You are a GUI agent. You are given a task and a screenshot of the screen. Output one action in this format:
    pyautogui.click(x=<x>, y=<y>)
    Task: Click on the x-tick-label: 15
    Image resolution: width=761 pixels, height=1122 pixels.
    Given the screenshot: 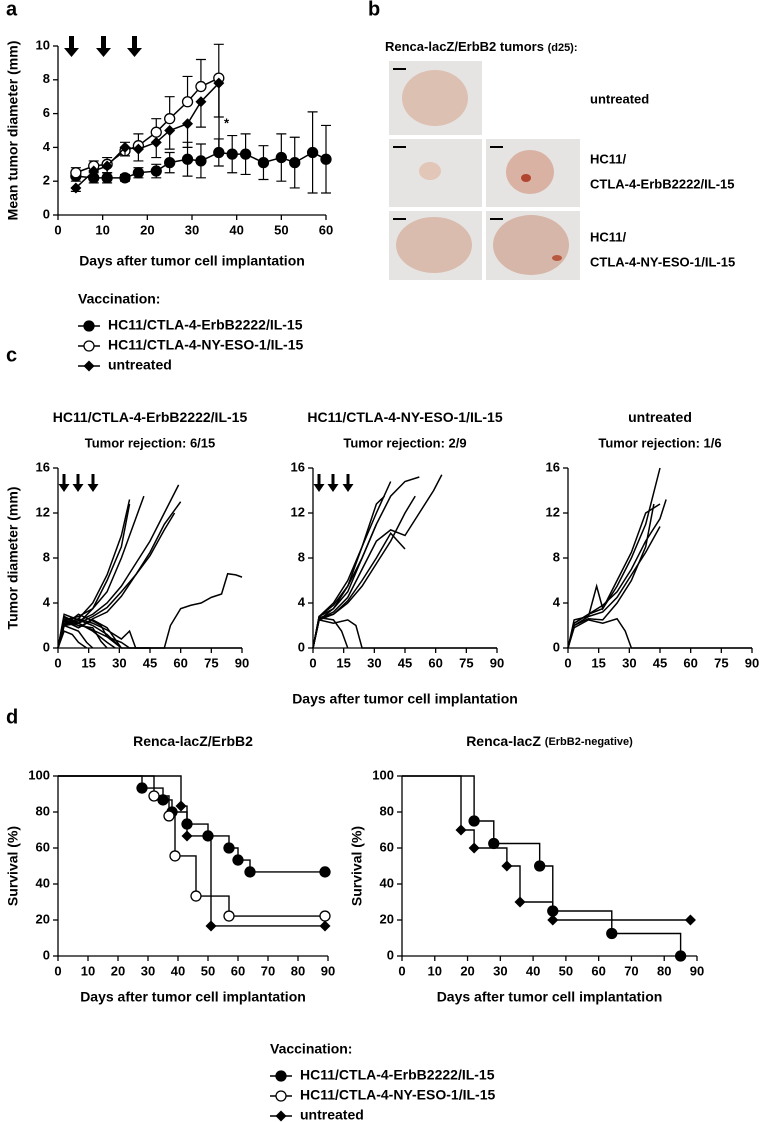 What is the action you would take?
    pyautogui.click(x=598, y=662)
    